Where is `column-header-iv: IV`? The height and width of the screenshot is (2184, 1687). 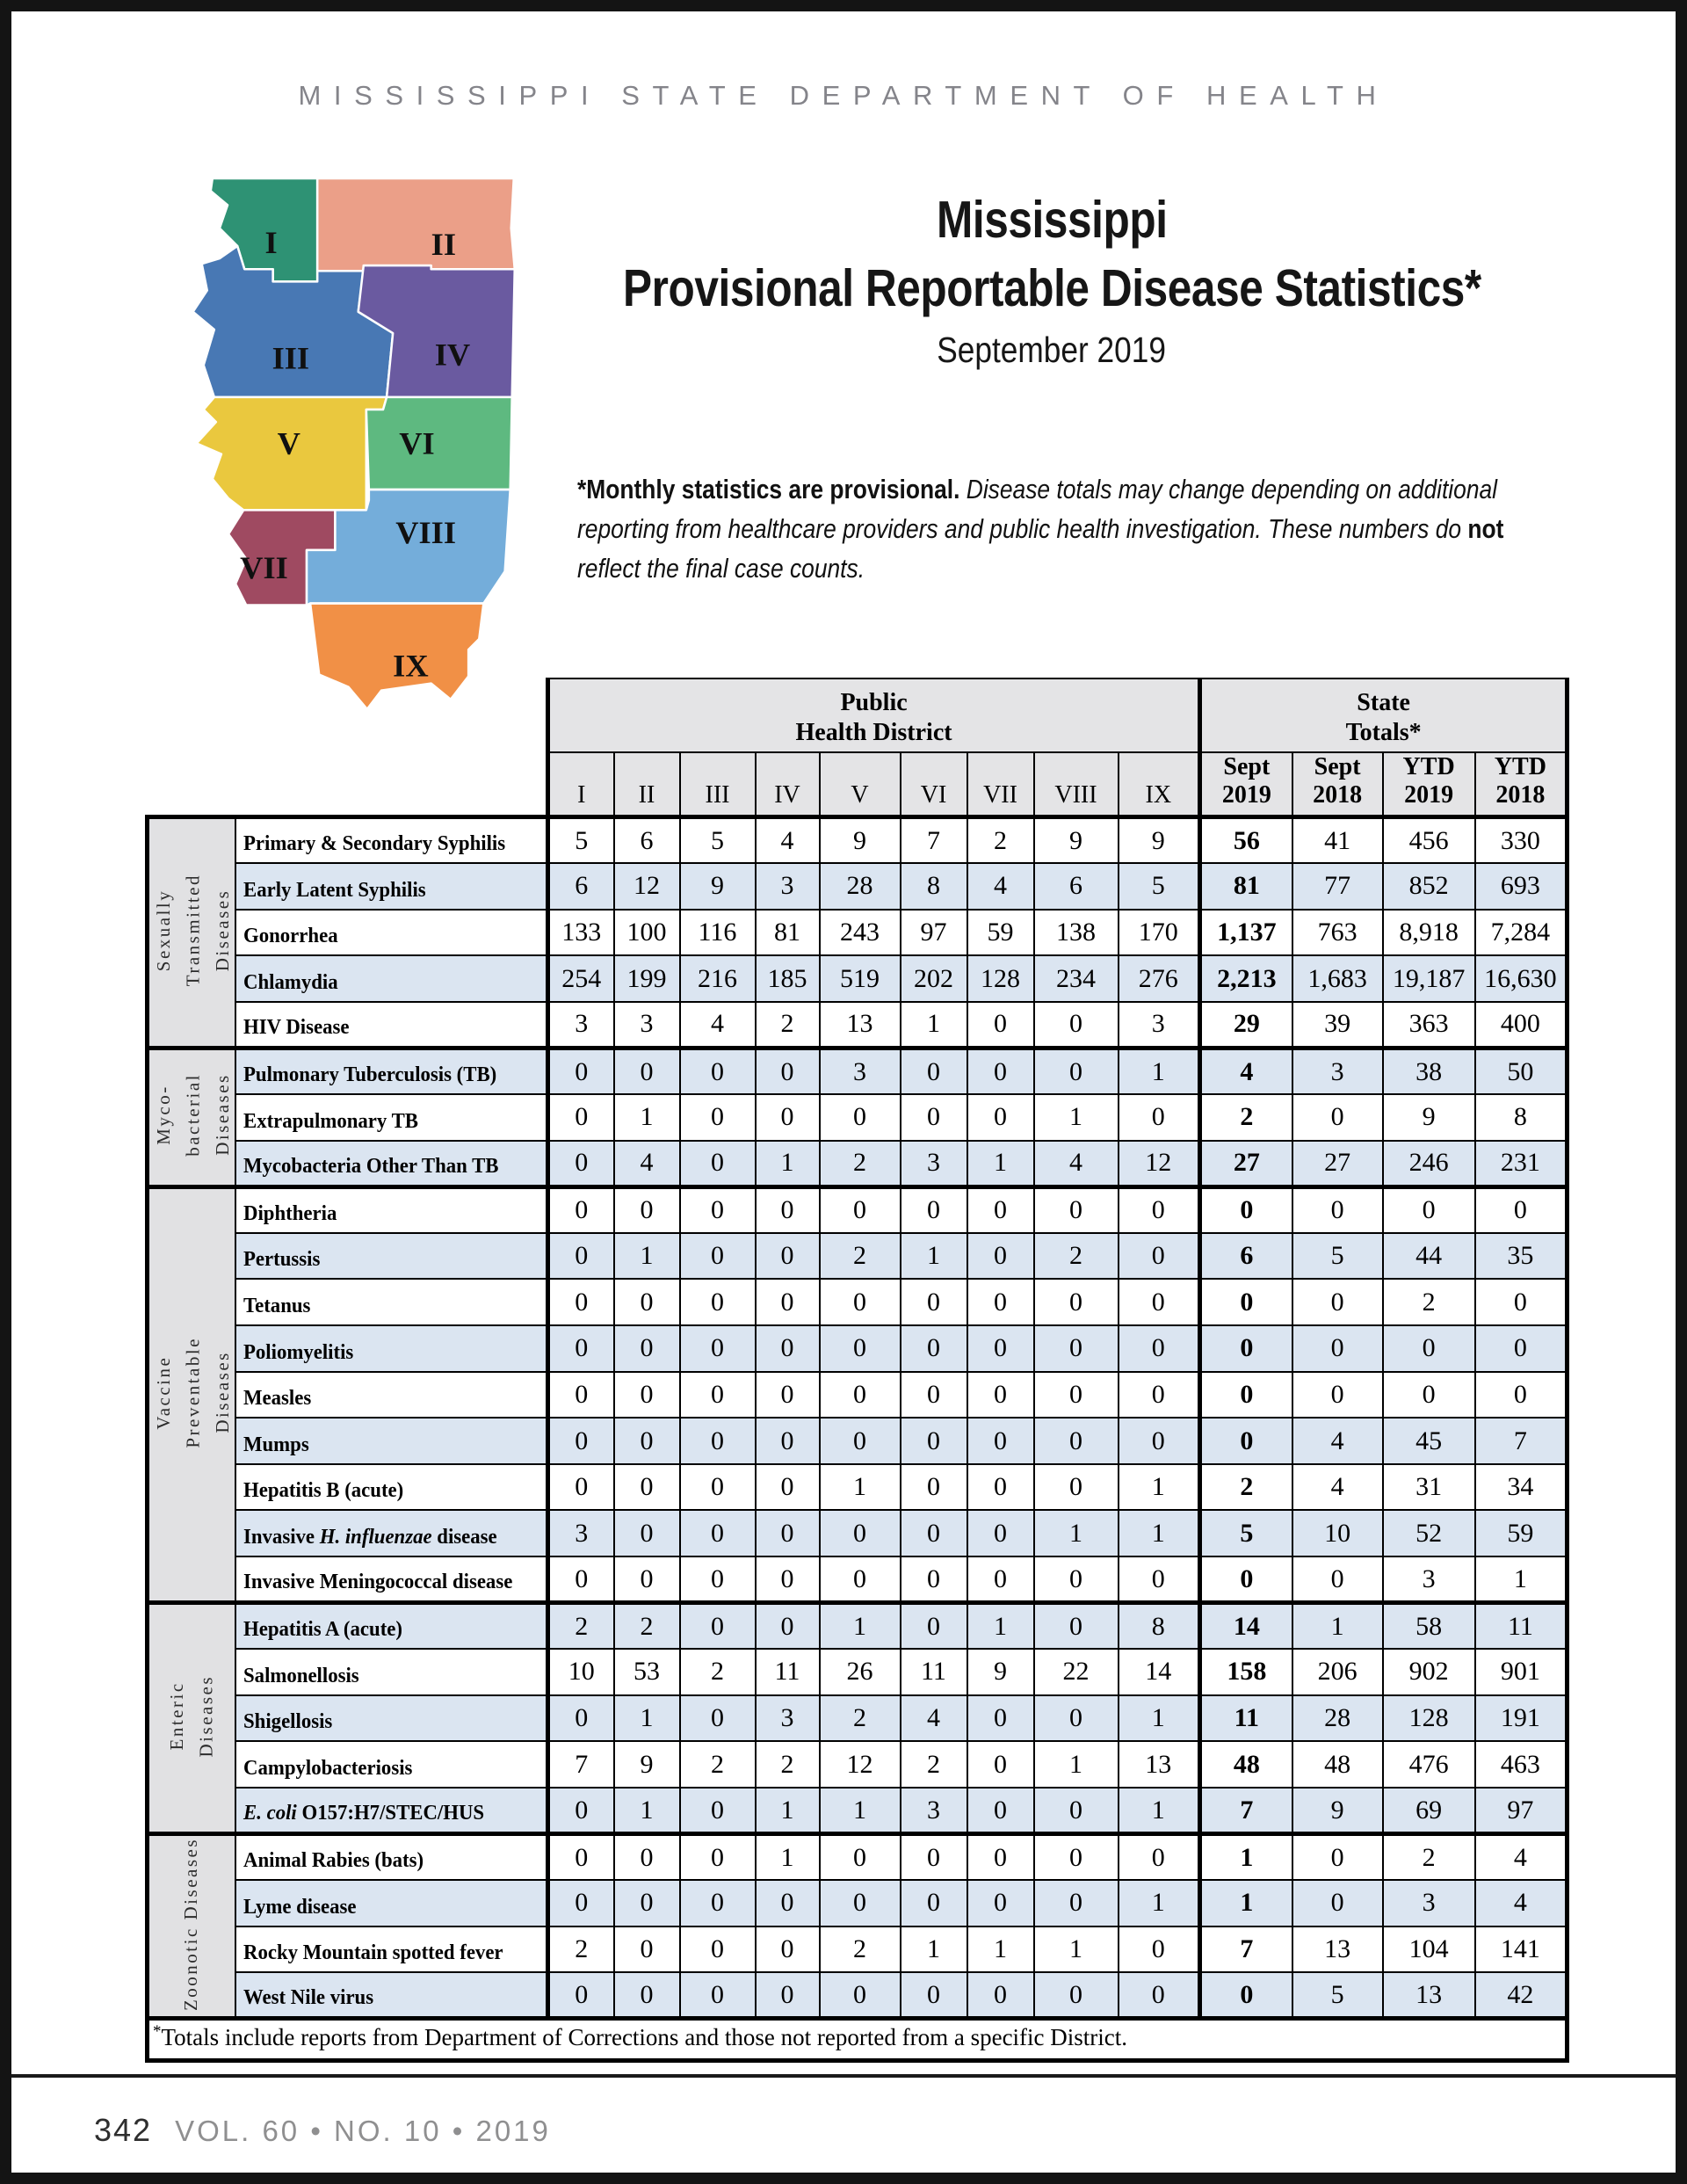
column-header-iv: IV is located at coordinates (787, 785).